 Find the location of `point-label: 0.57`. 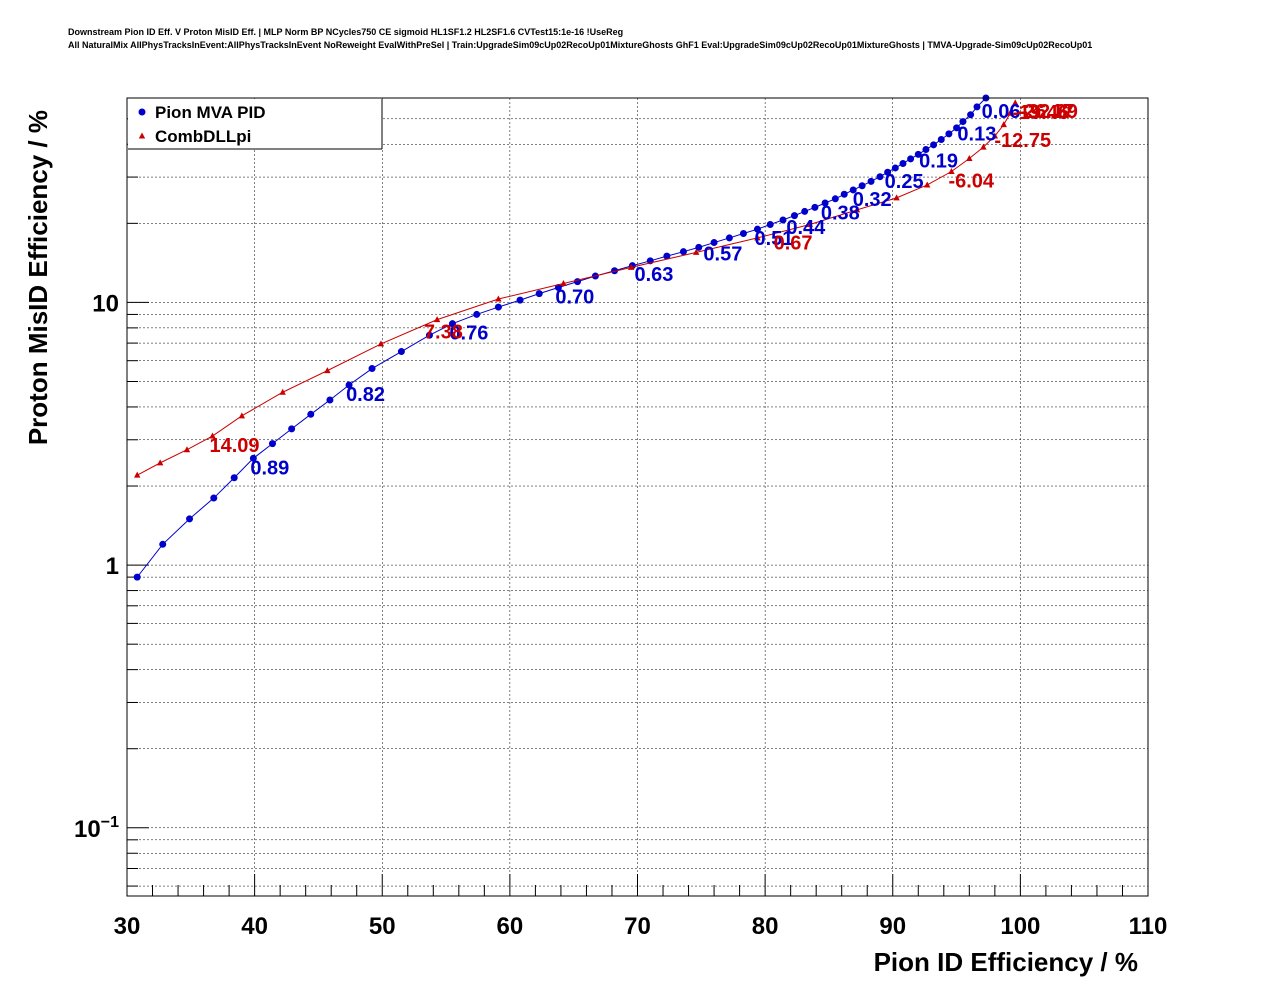

point-label: 0.57 is located at coordinates (722, 255).